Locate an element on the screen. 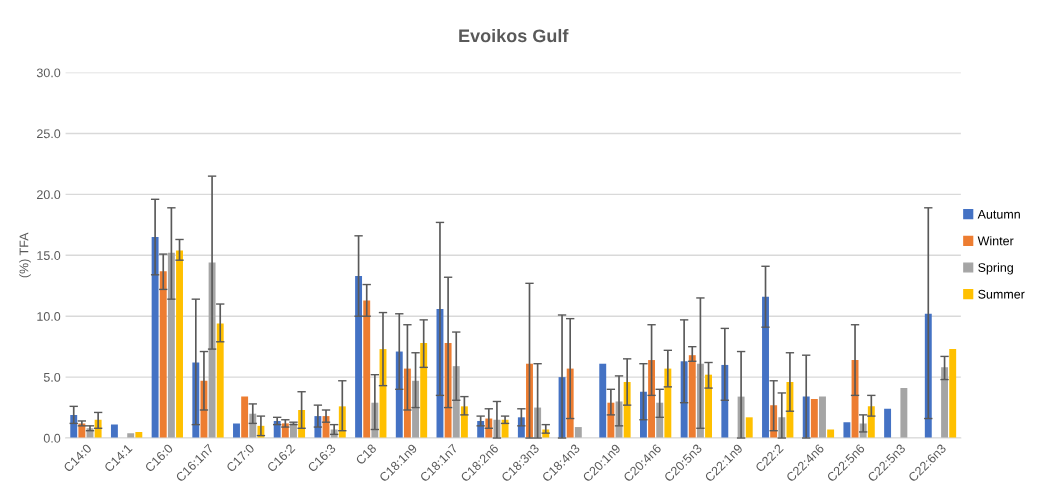 This screenshot has width=1041, height=484. legend-label: Summer is located at coordinates (1001, 294).